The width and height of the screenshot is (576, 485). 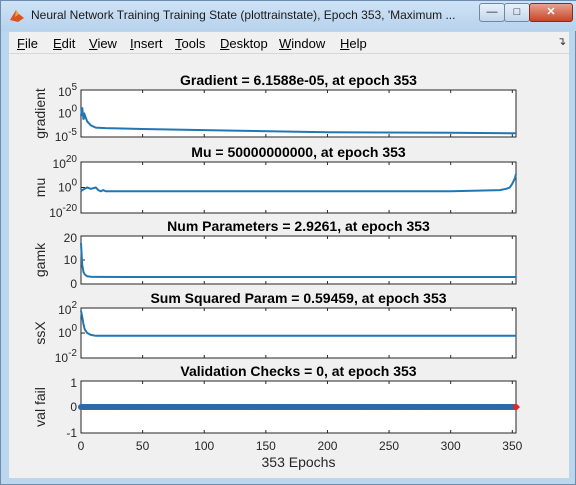 I want to click on plot-title-3: Num Parameters = 2.9261, at epoch 353, so click(x=298, y=226).